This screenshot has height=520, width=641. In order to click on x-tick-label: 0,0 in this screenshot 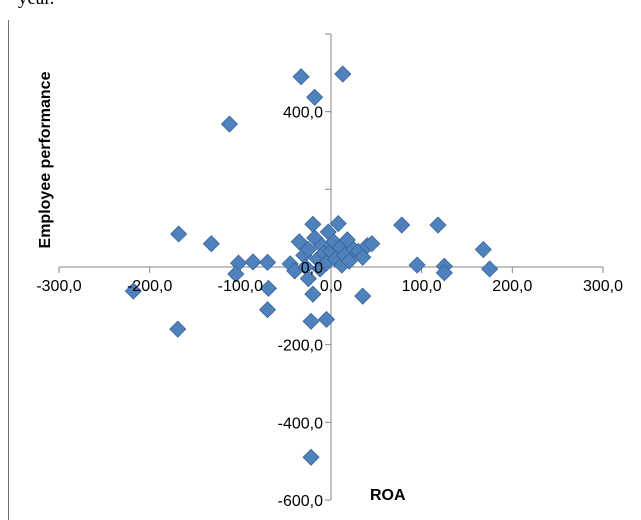, I will do `click(331, 286)`.